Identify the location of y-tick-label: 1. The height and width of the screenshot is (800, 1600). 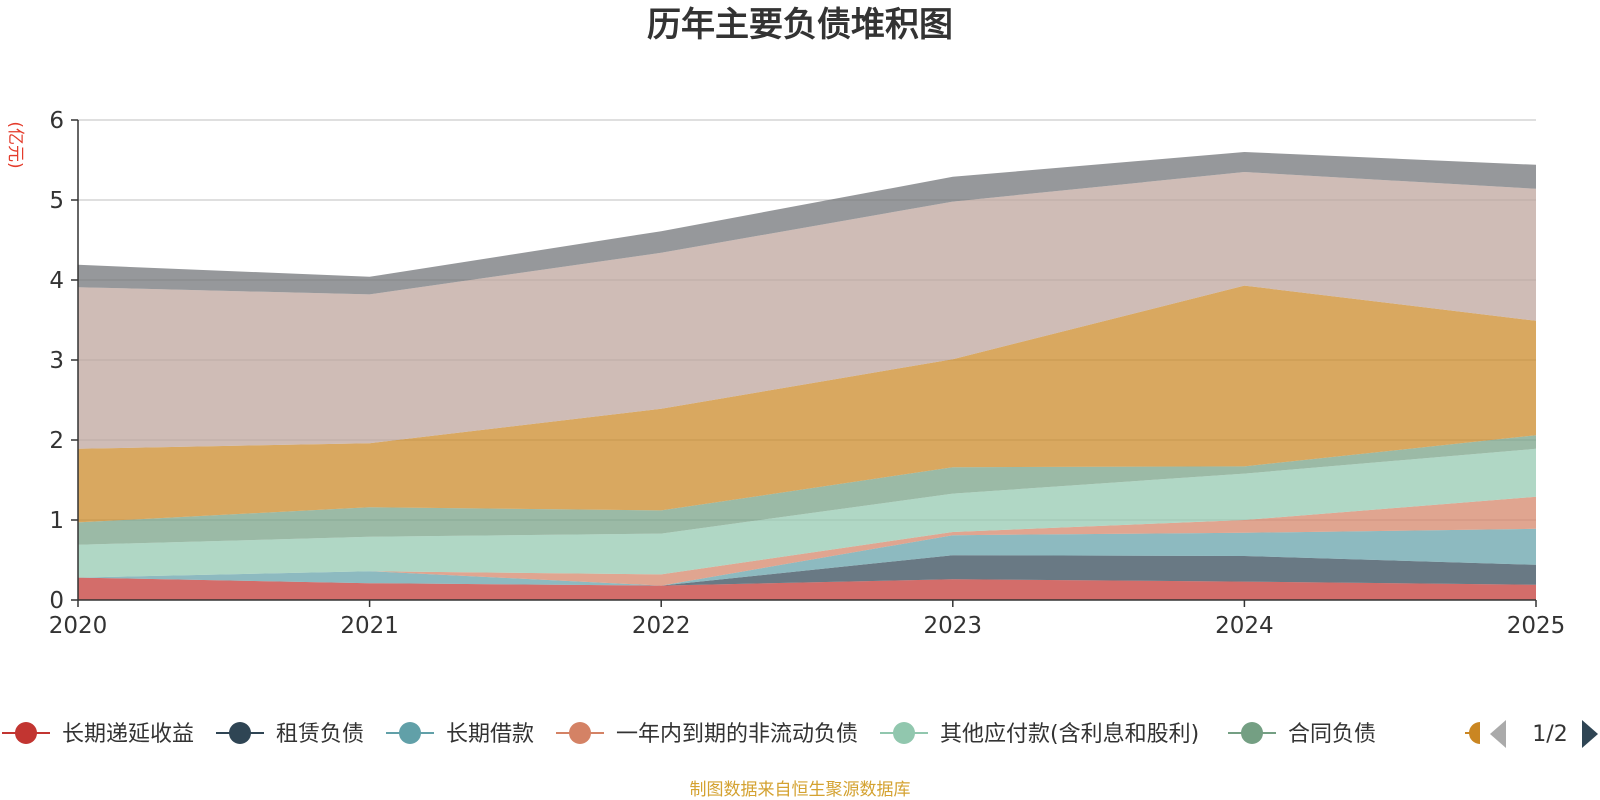
(56, 521).